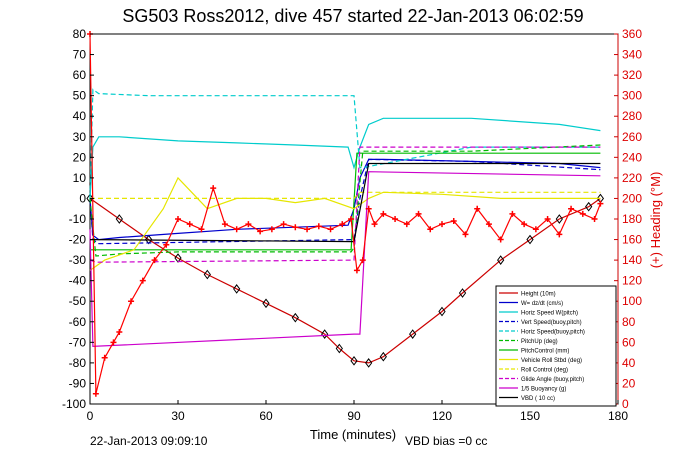 The width and height of the screenshot is (681, 459). What do you see at coordinates (632, 240) in the screenshot?
I see `y-right-tick-label: 160` at bounding box center [632, 240].